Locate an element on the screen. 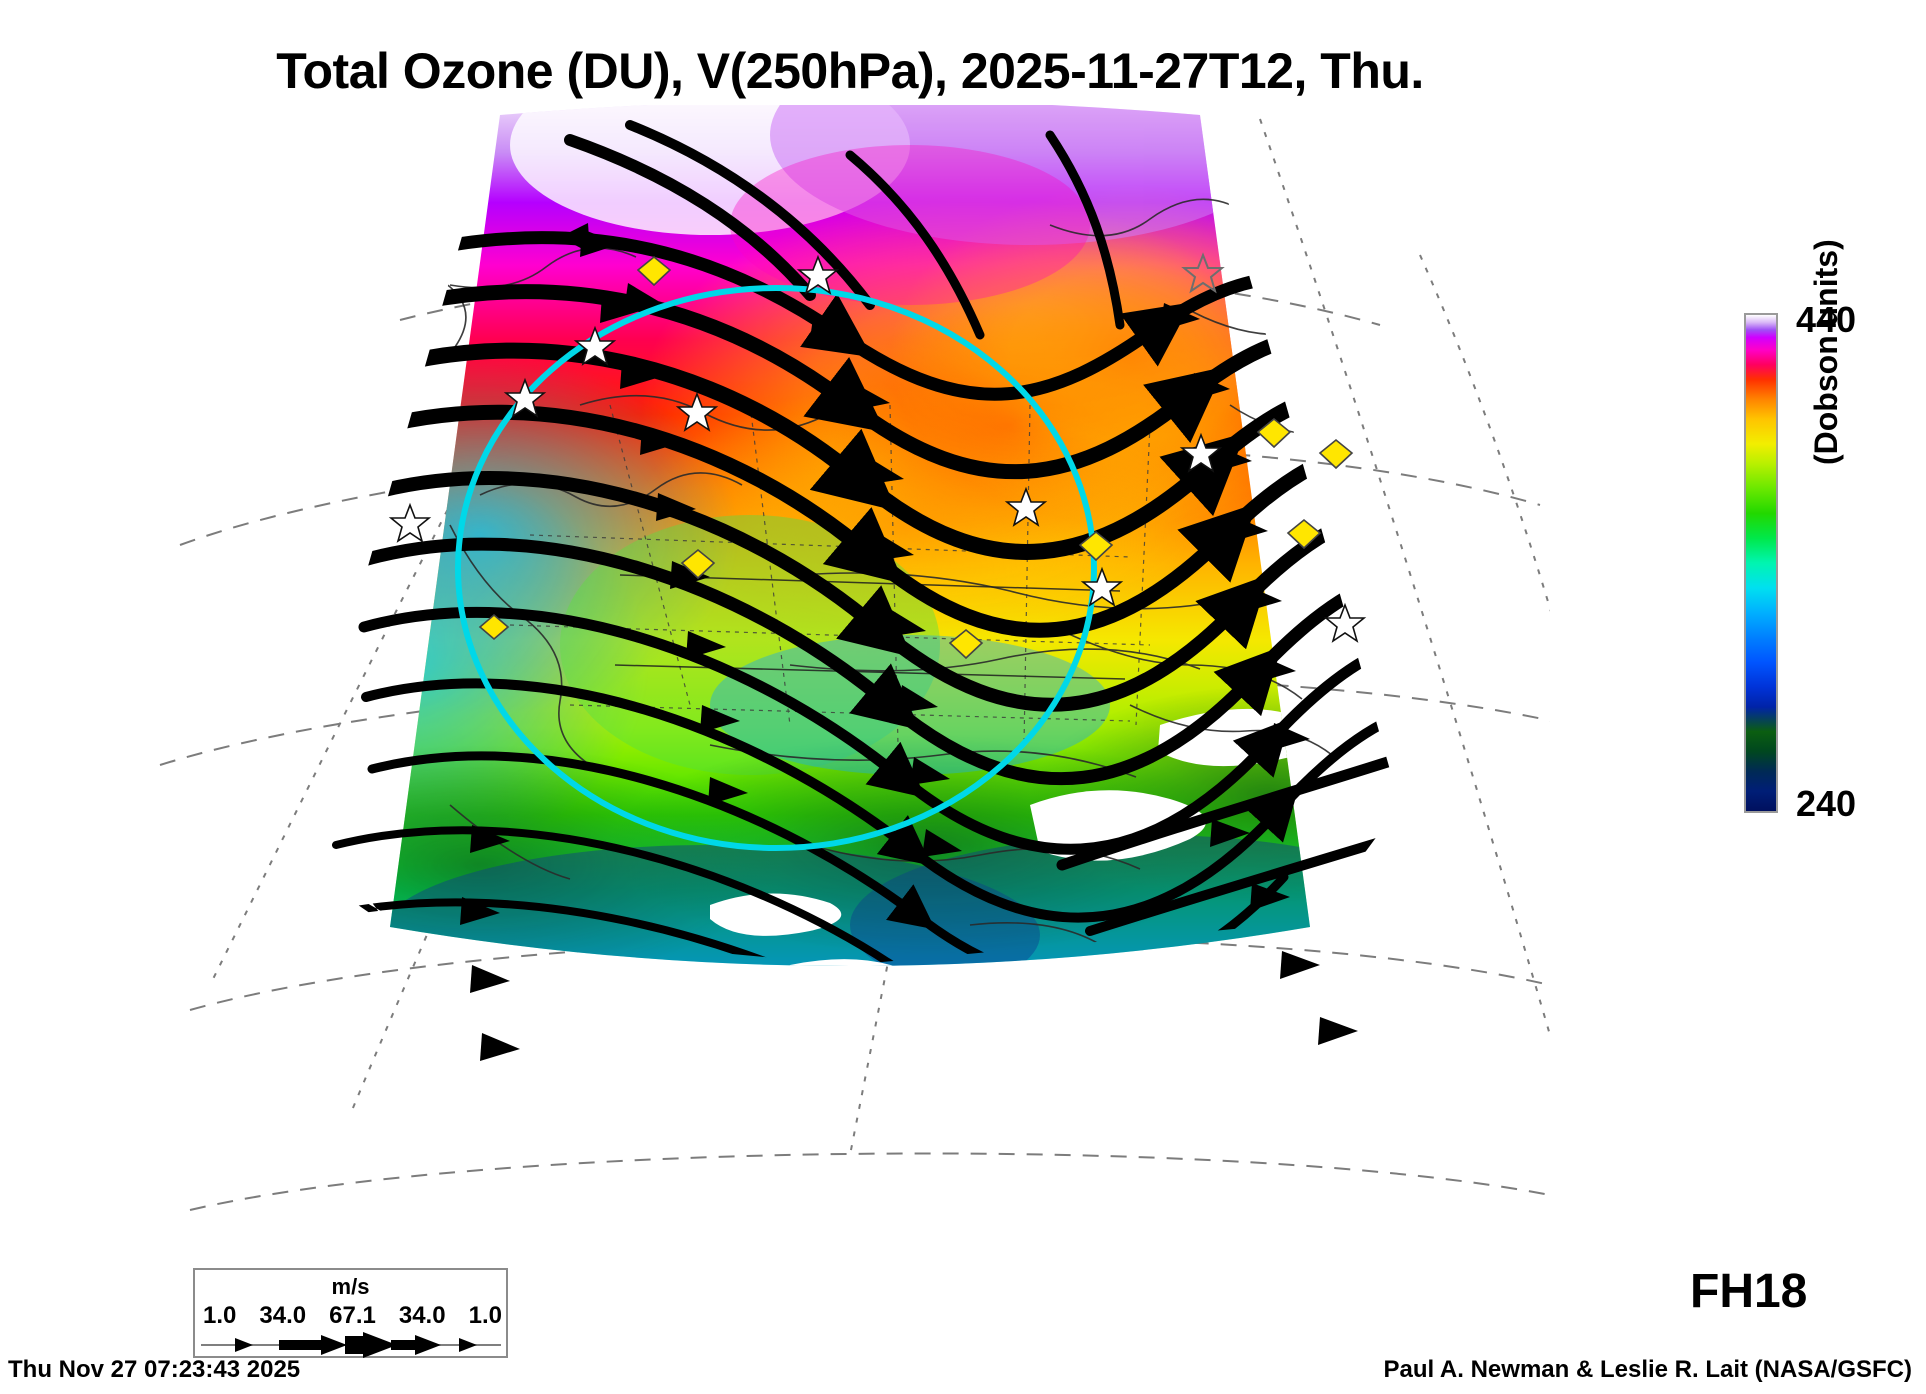 The image size is (1926, 1394). wind-legend-values: 1.0 34.0 67.1 34.0 1.0 is located at coordinates (352, 1316).